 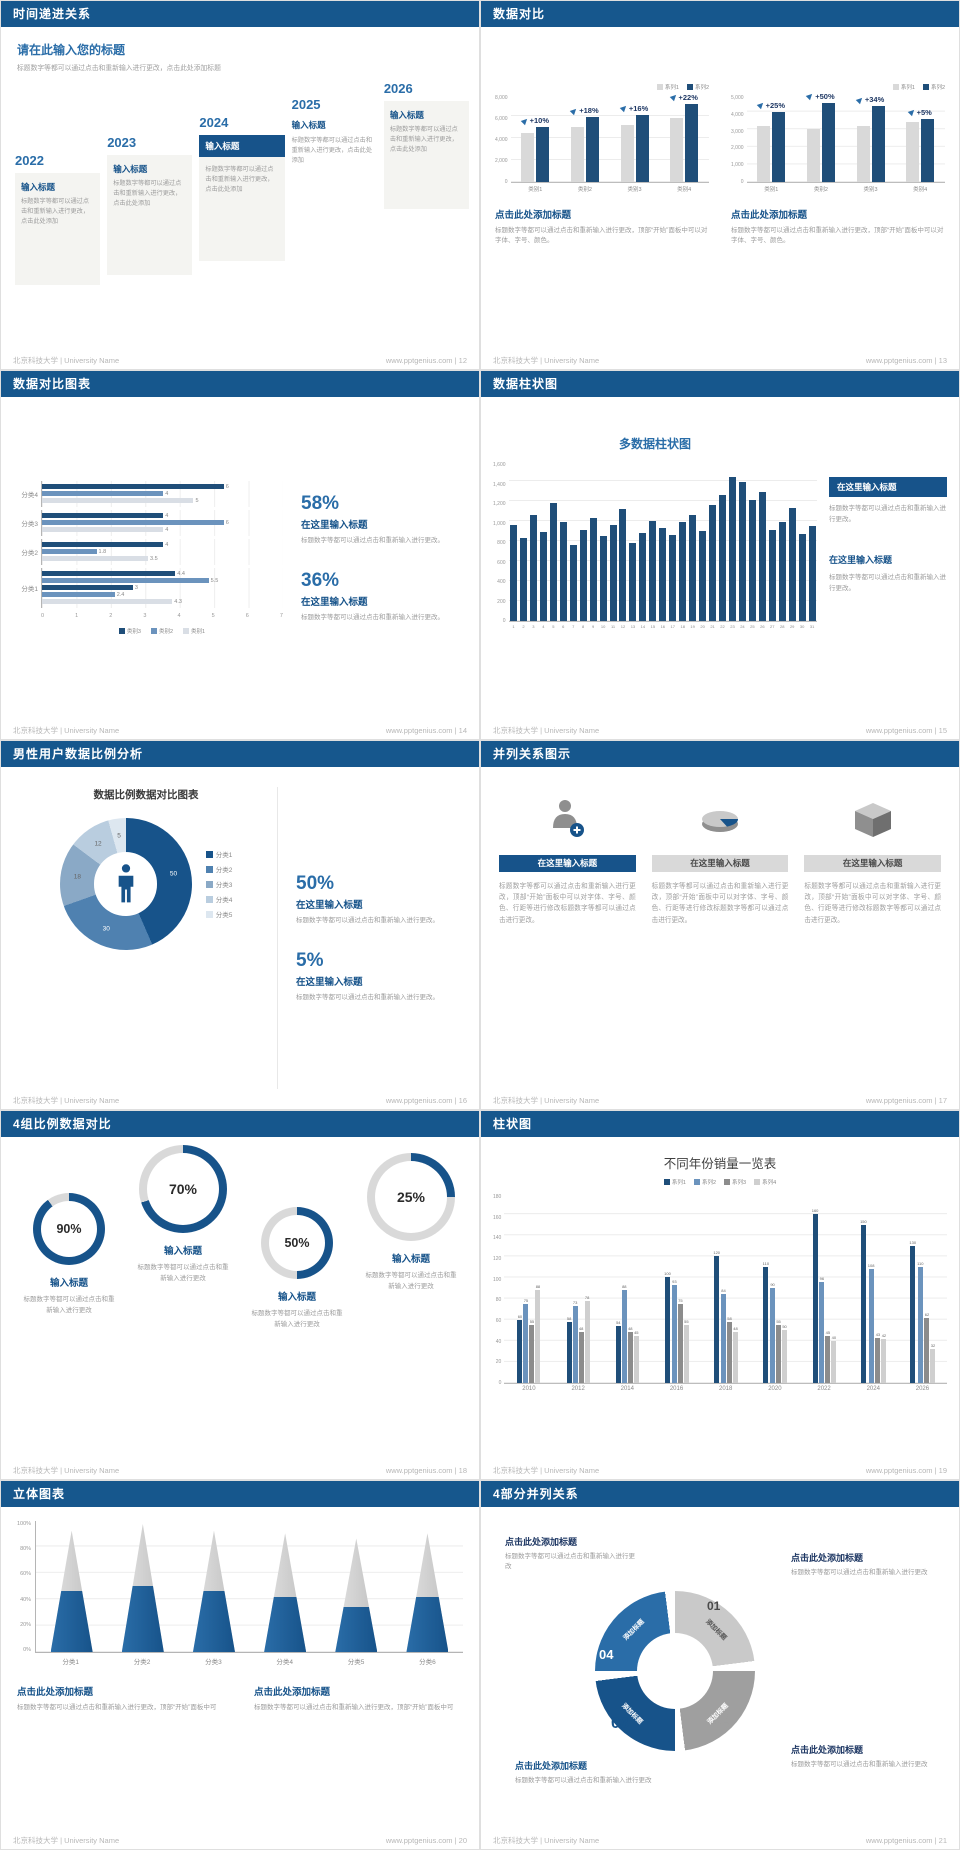 I want to click on x-tick: 25, so click(x=752, y=626).